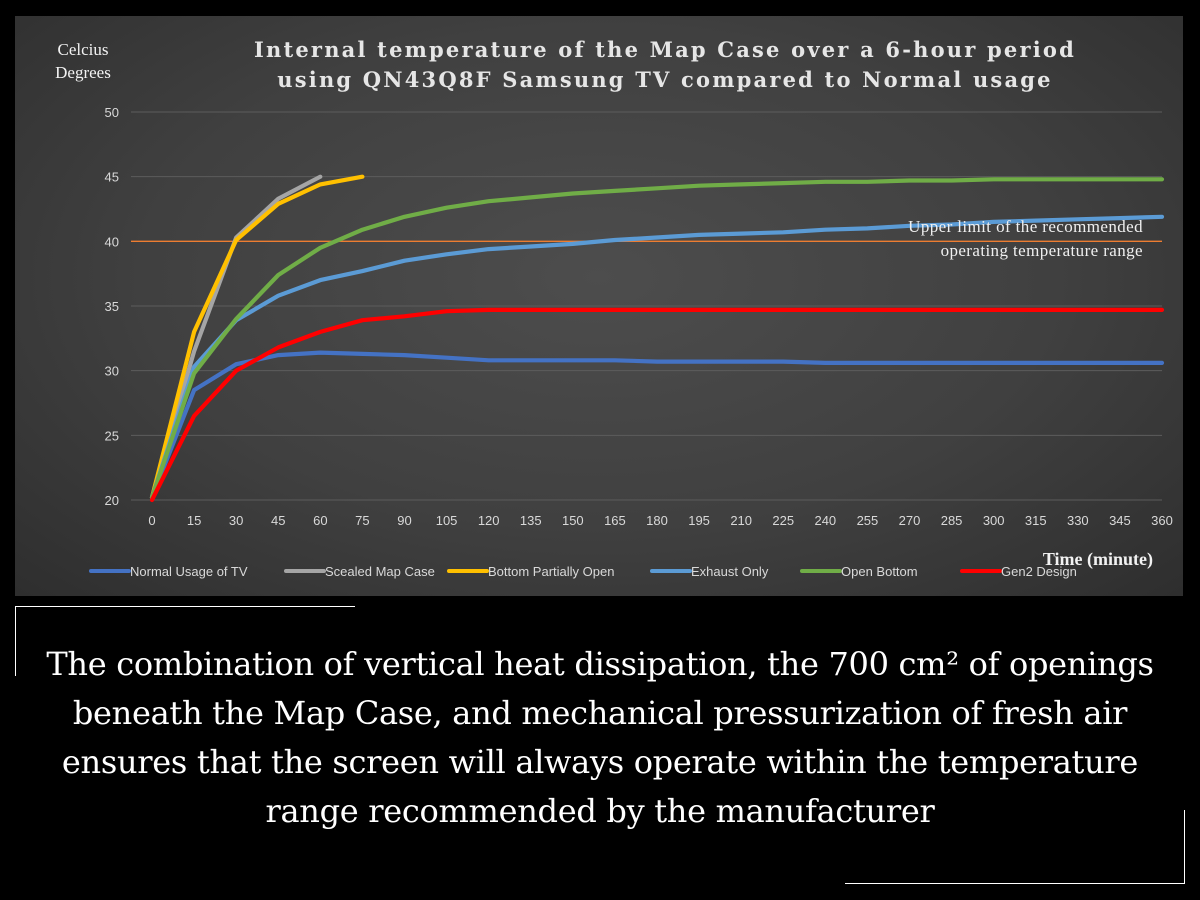 This screenshot has height=900, width=1200. What do you see at coordinates (112, 435) in the screenshot?
I see `y-tick-label: 25` at bounding box center [112, 435].